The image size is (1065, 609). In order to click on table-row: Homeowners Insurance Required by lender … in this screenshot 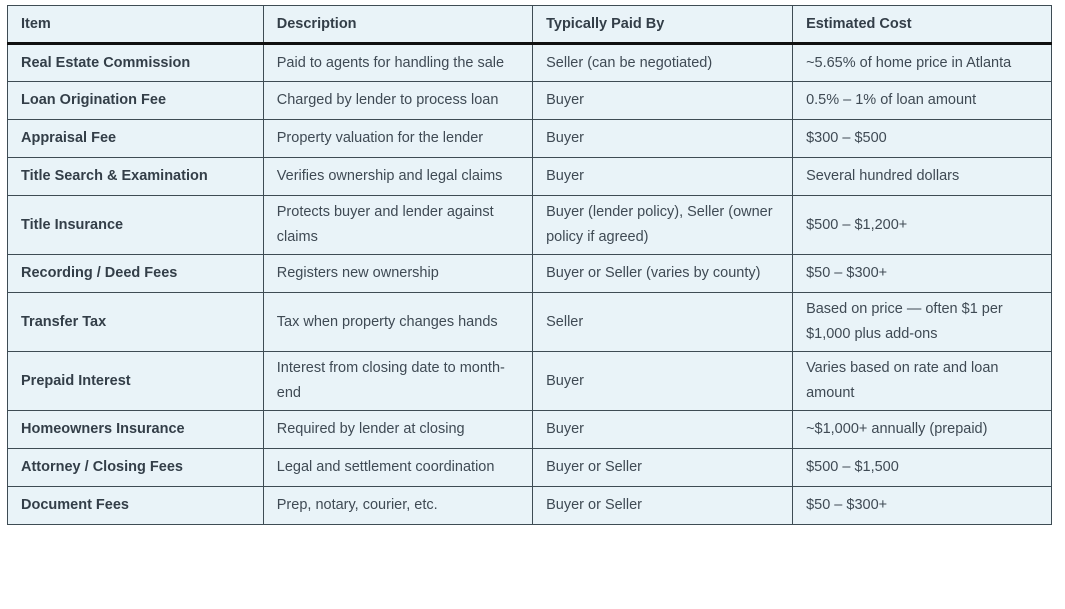, I will do `click(529, 429)`.